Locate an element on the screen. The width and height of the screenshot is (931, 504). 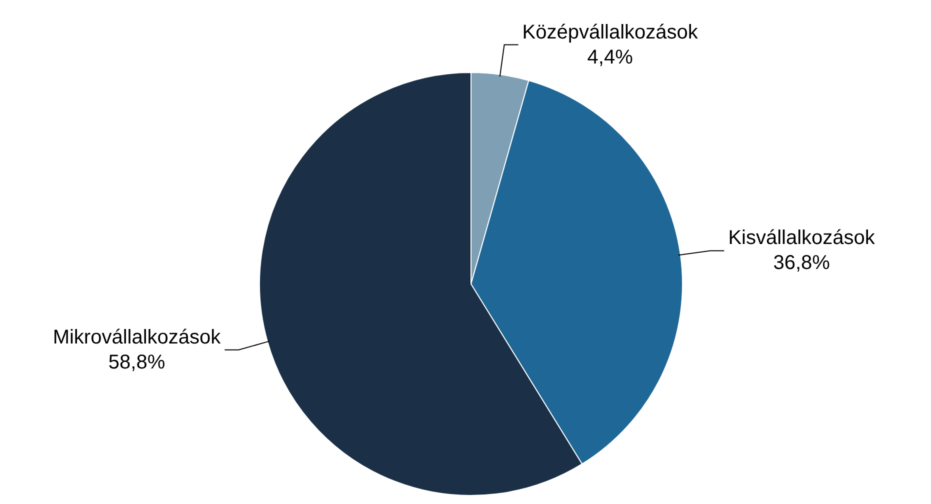
slice-label: Középvállalkozások is located at coordinates (610, 32).